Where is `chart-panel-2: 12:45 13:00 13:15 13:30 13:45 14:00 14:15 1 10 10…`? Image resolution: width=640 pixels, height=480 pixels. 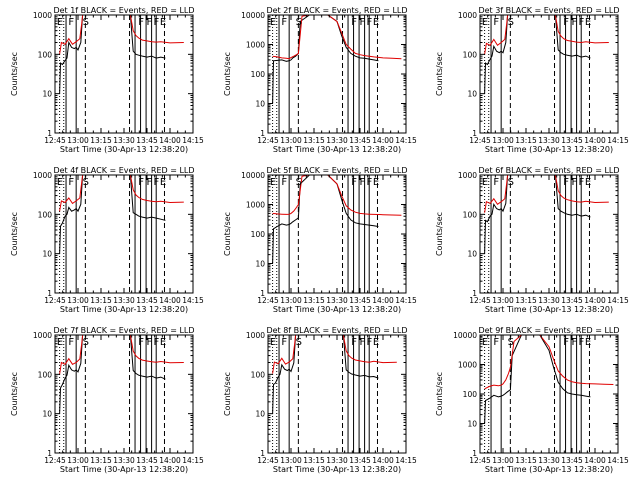 chart-panel-2: 12:45 13:00 13:15 13:30 13:45 14:00 14:15 1 10 10… is located at coordinates (320, 80).